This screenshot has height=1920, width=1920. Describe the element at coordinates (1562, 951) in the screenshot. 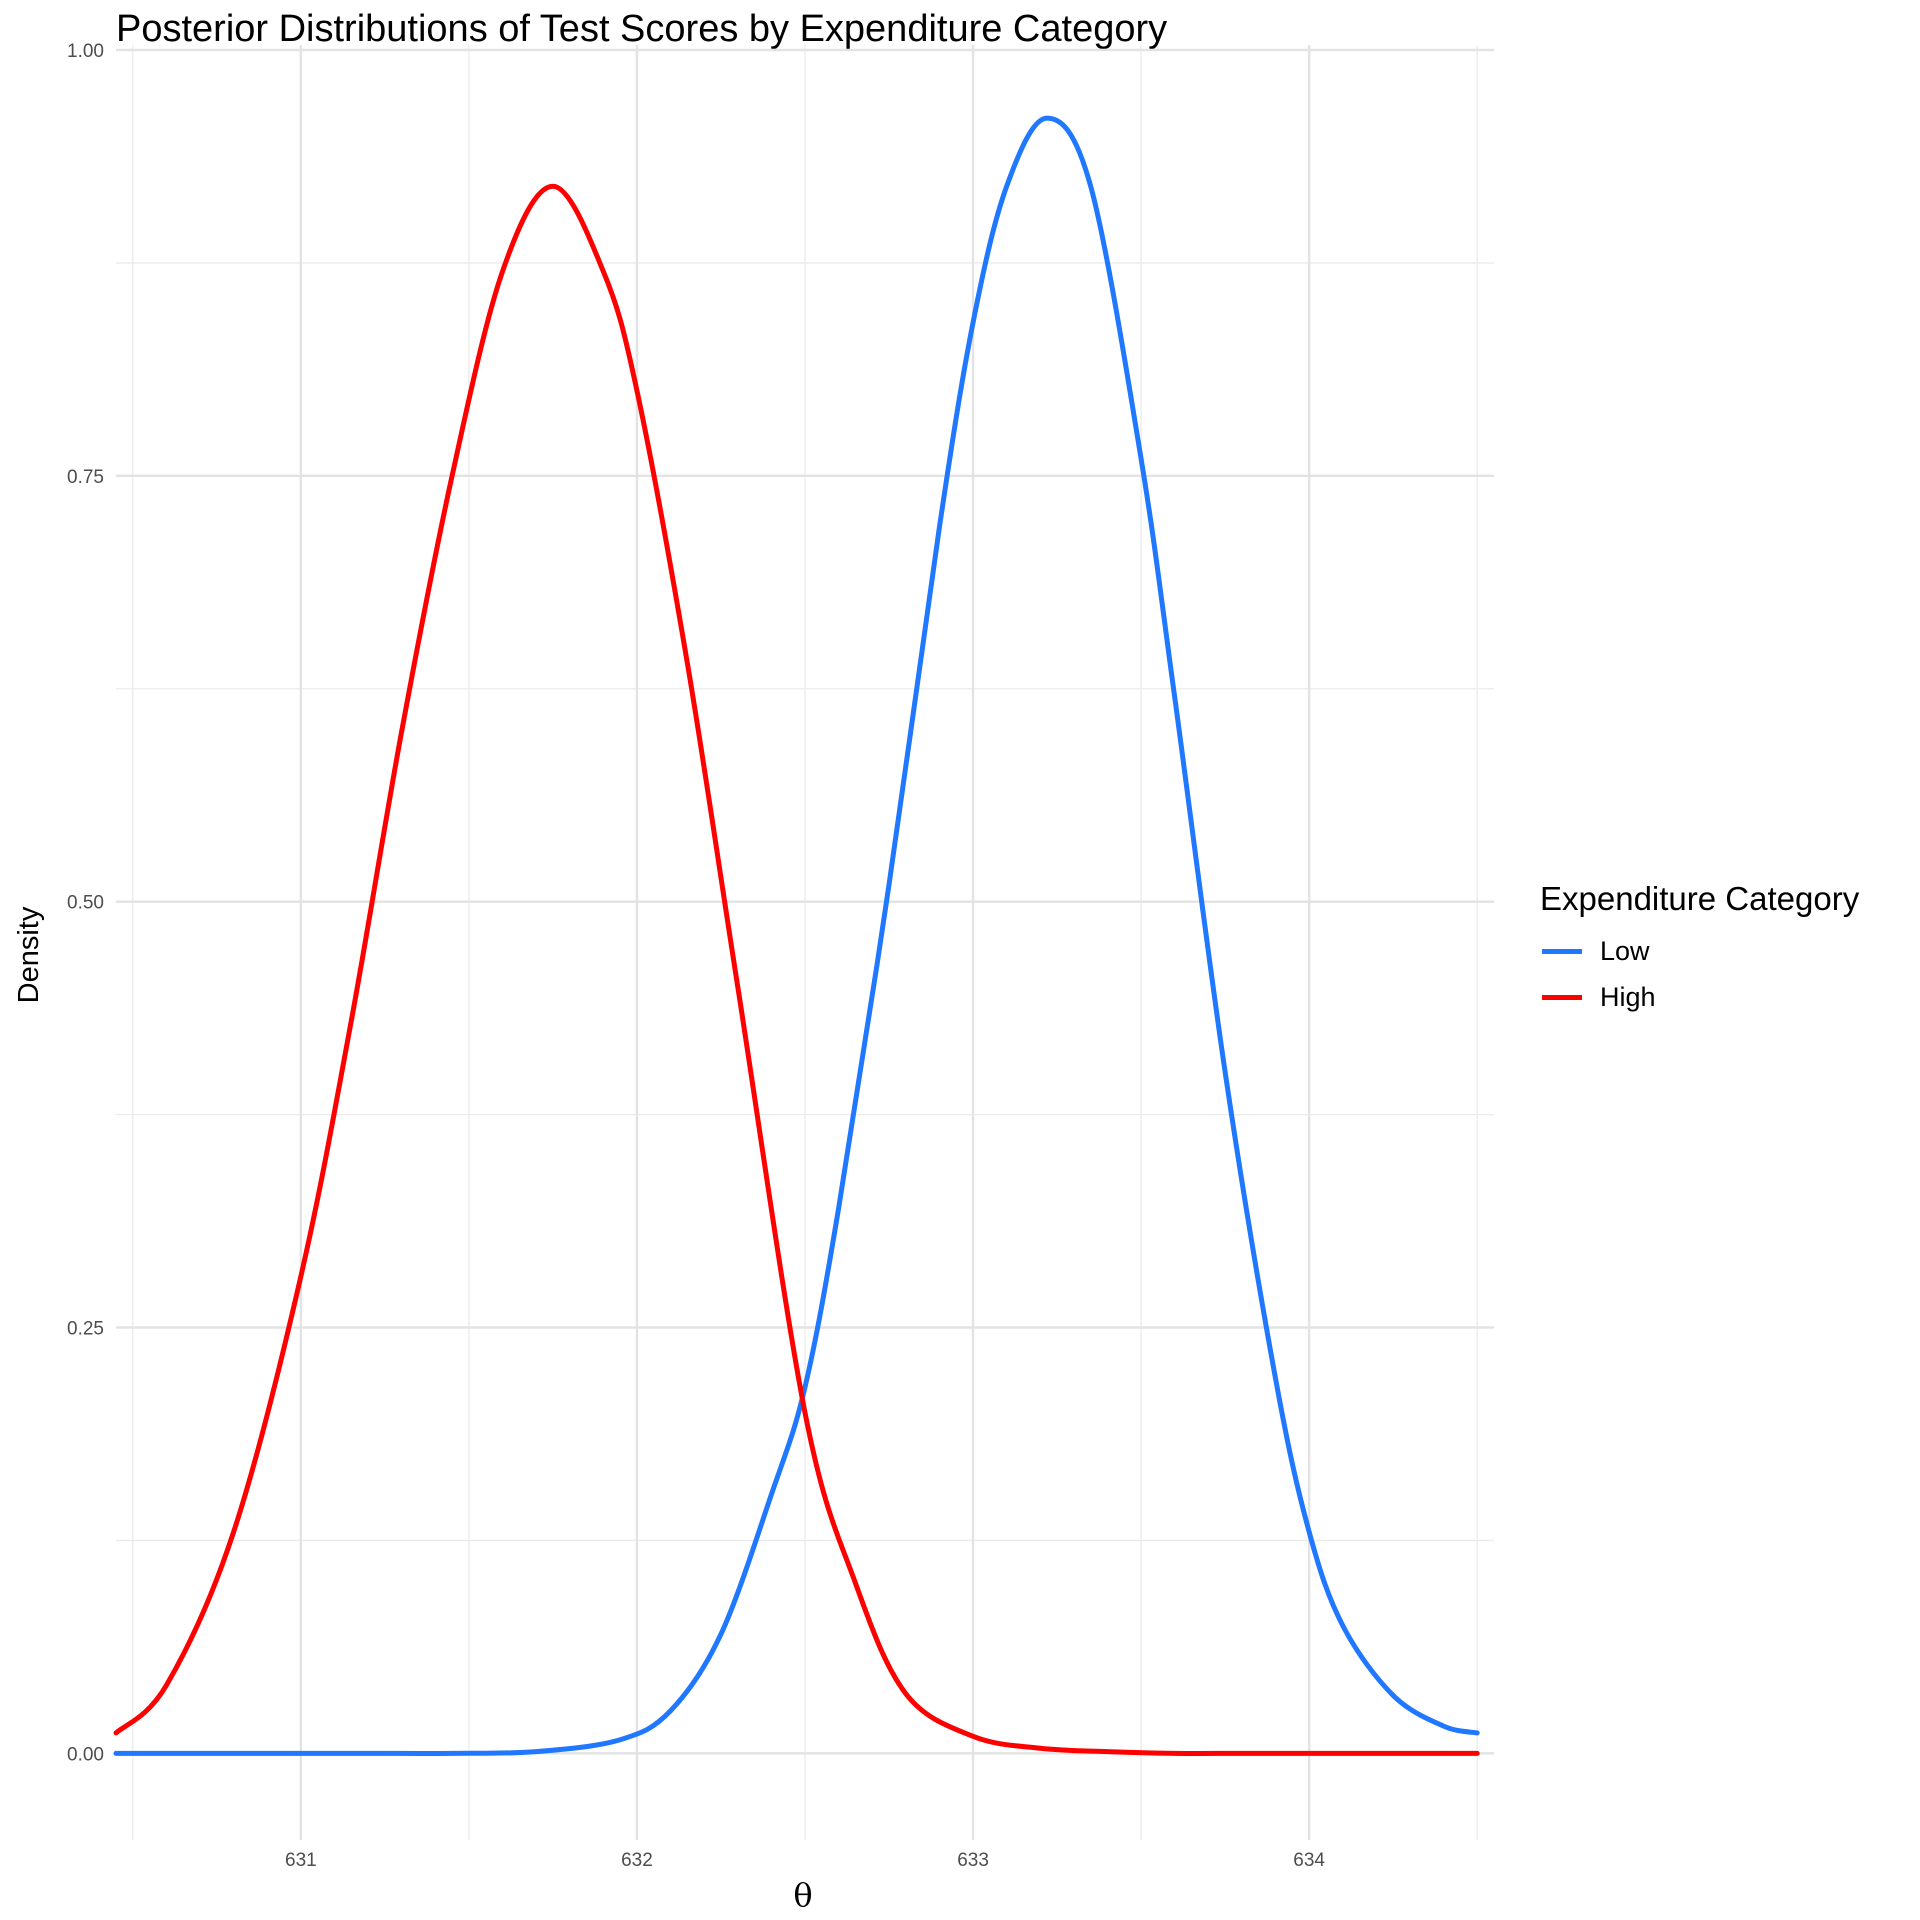

I see `legend-key-low` at that location.